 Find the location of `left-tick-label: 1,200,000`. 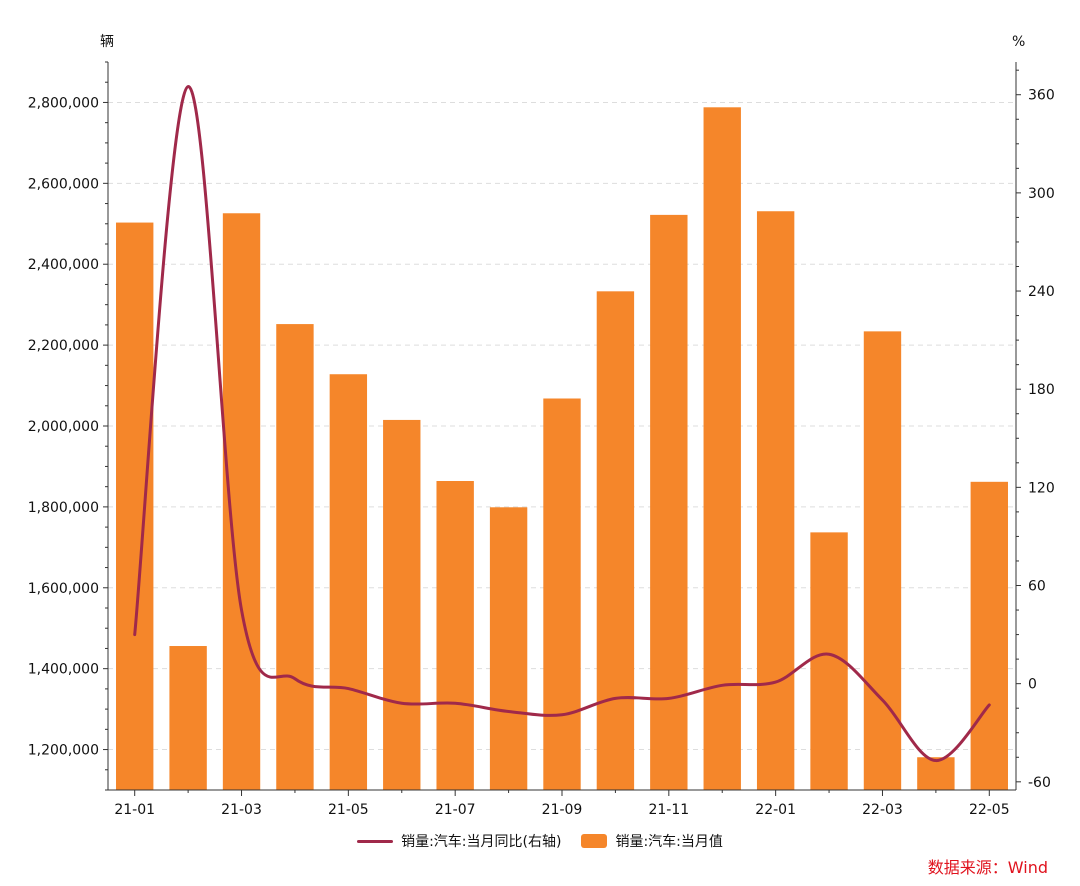

left-tick-label: 1,200,000 is located at coordinates (63, 751).